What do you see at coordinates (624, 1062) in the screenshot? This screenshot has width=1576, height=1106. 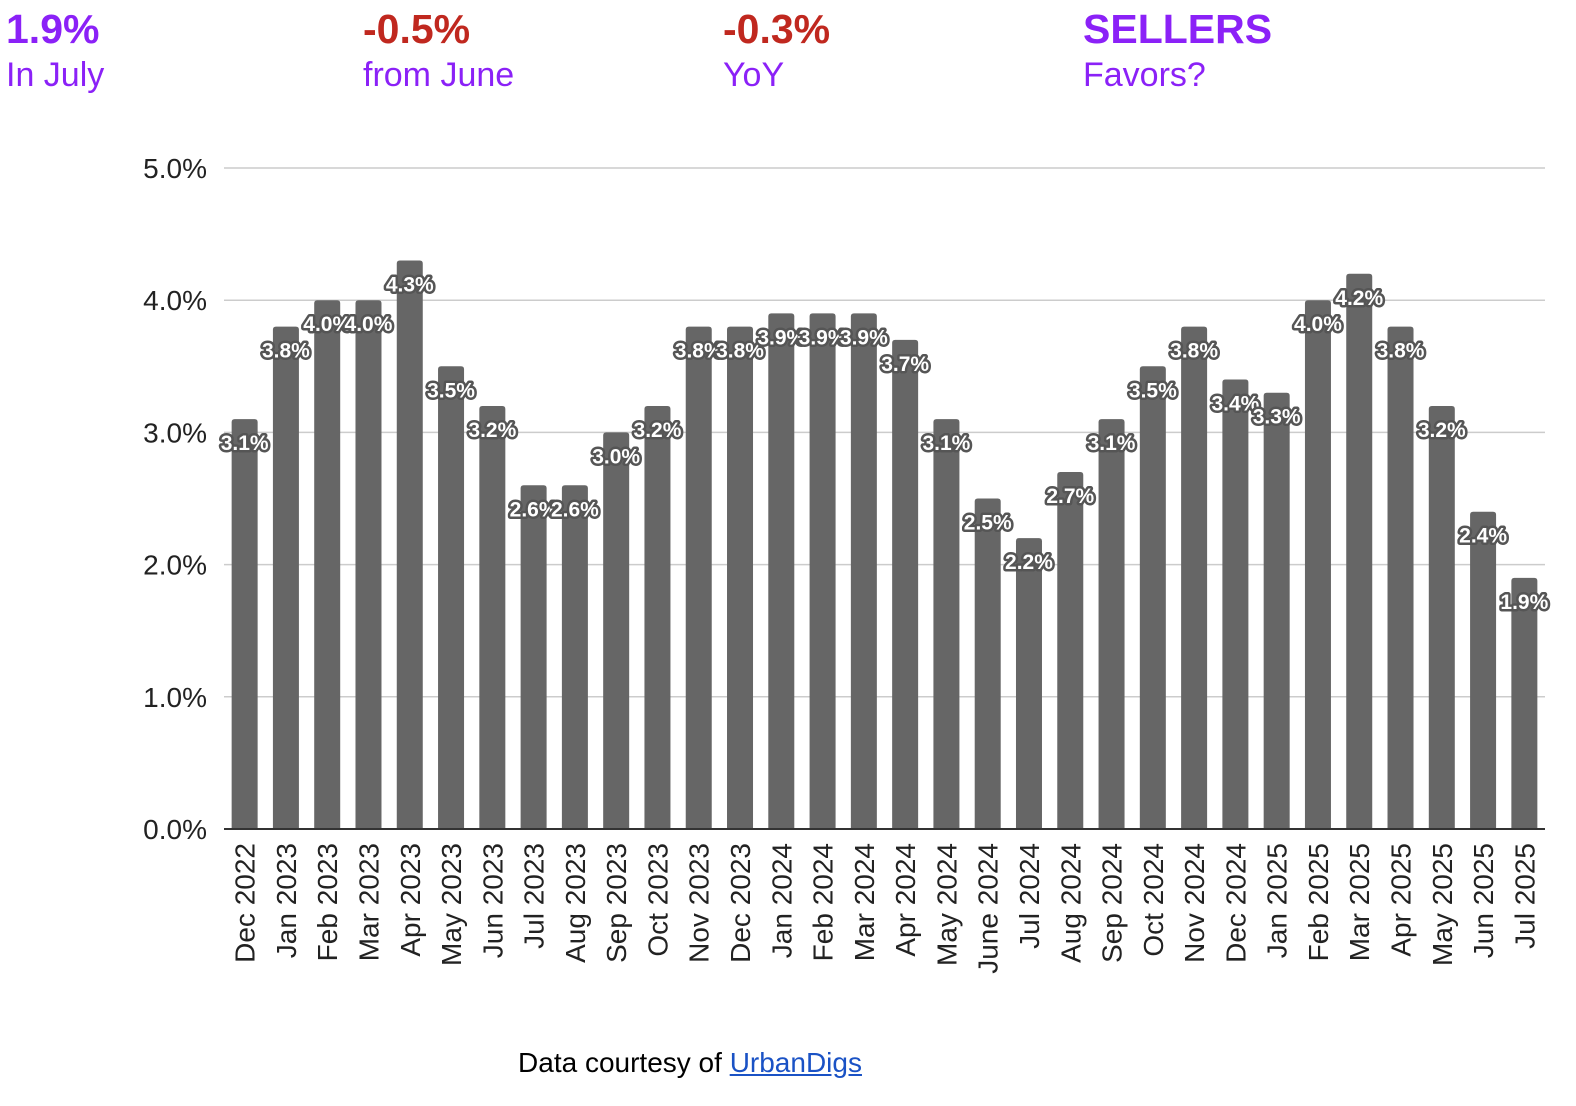 I see `credit-prefix: Data courtesy of` at bounding box center [624, 1062].